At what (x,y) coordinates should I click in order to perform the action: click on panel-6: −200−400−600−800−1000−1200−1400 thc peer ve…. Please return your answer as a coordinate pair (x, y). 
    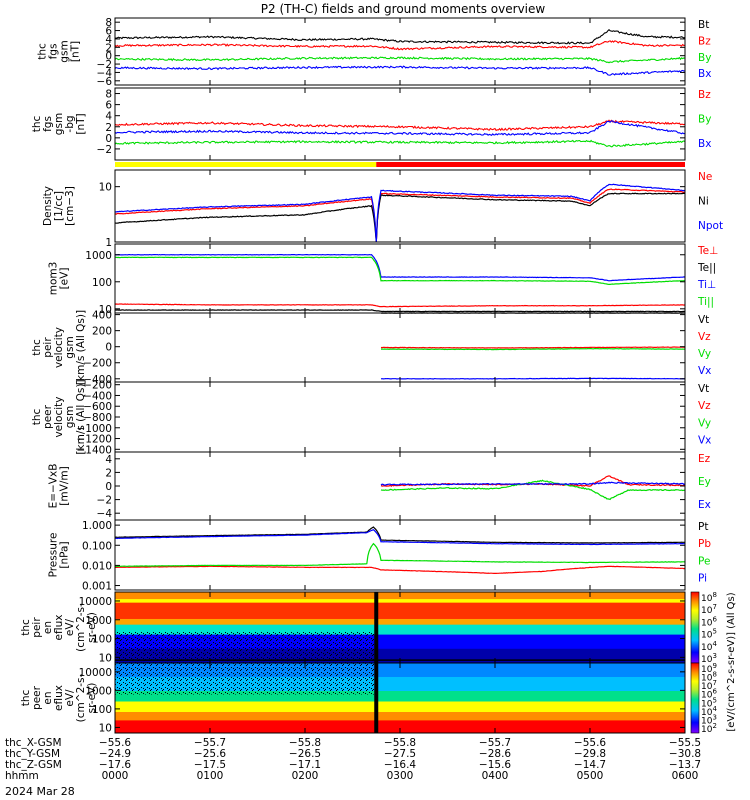
    Looking at the image, I should click on (371, 417).